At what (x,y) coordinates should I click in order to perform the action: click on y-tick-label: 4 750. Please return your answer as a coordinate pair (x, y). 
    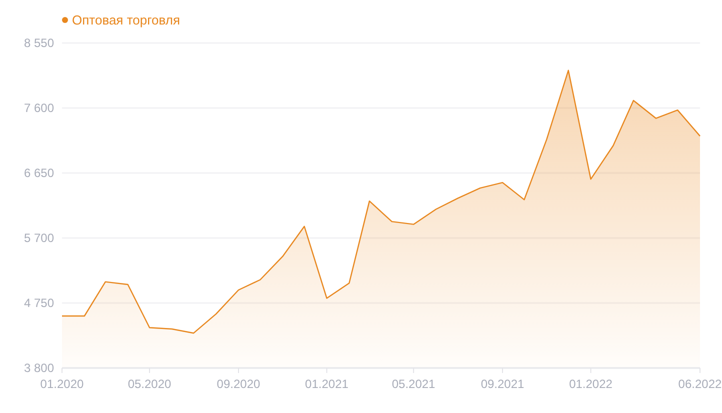
    Looking at the image, I should click on (39, 303).